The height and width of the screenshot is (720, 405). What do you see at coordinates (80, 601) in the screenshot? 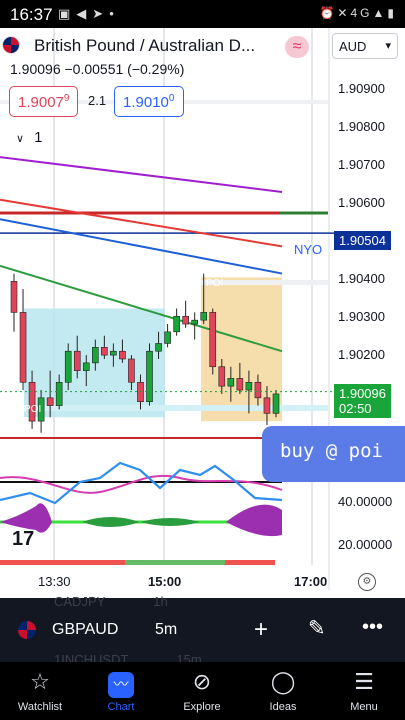
I see `ghost-symbol: CADJPY` at bounding box center [80, 601].